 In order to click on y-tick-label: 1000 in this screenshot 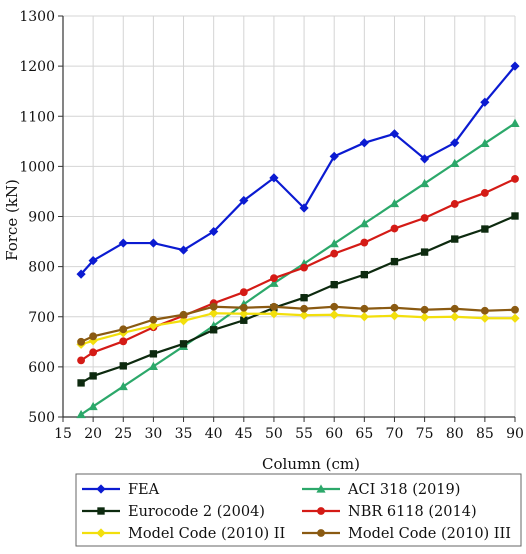, I will do `click(37, 167)`.